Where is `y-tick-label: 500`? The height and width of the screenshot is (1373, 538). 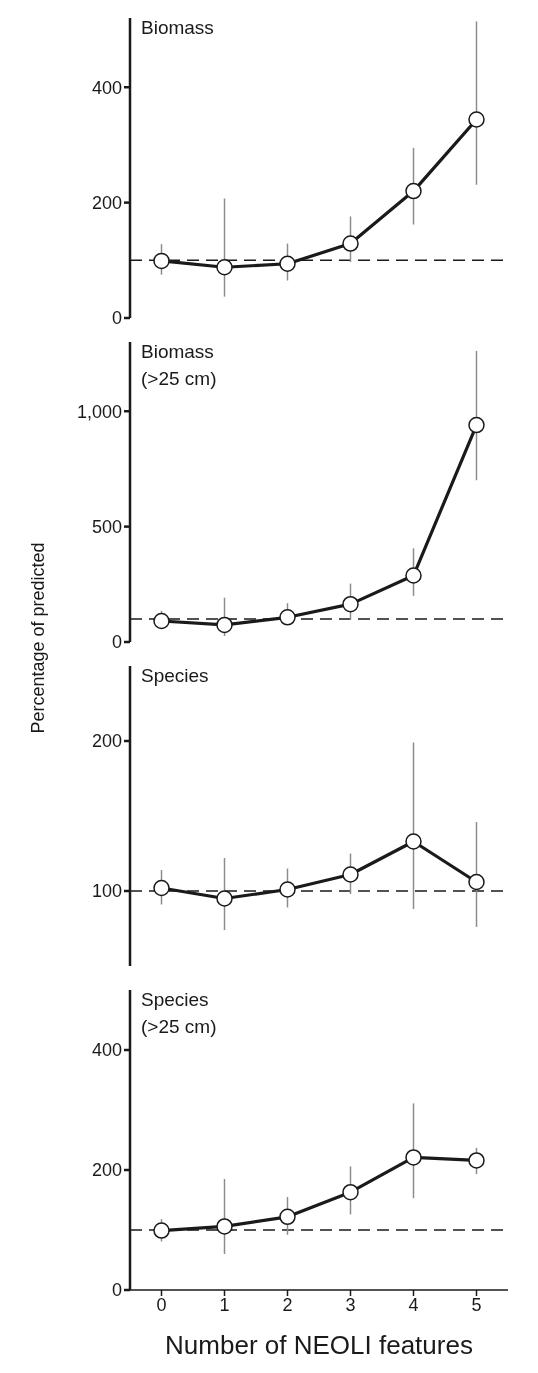
y-tick-label: 500 is located at coordinates (106, 527).